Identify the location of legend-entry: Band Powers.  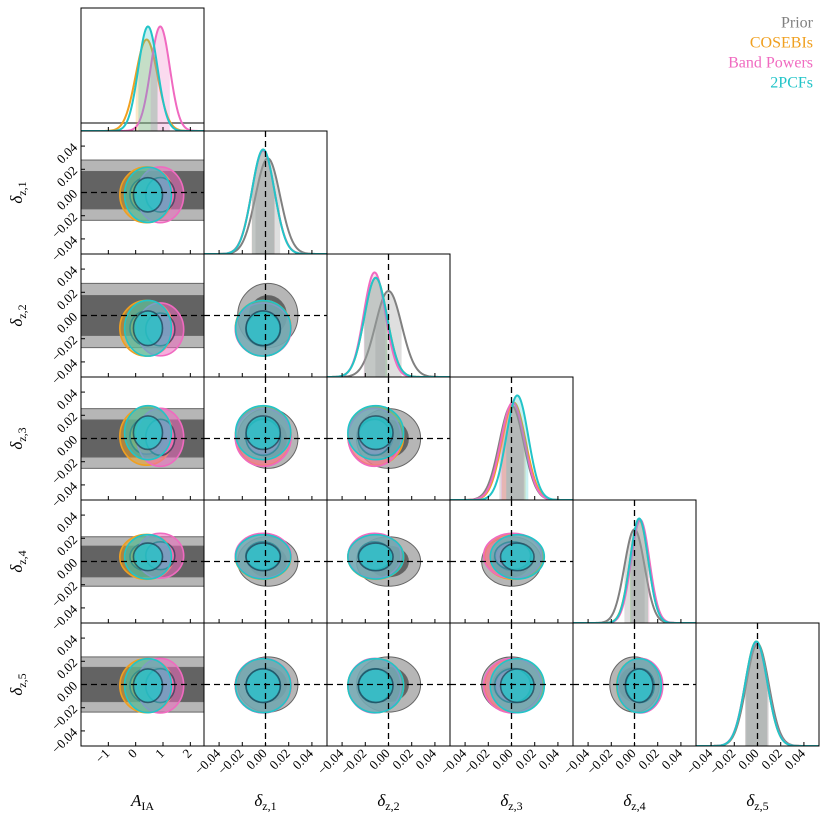
(770, 63).